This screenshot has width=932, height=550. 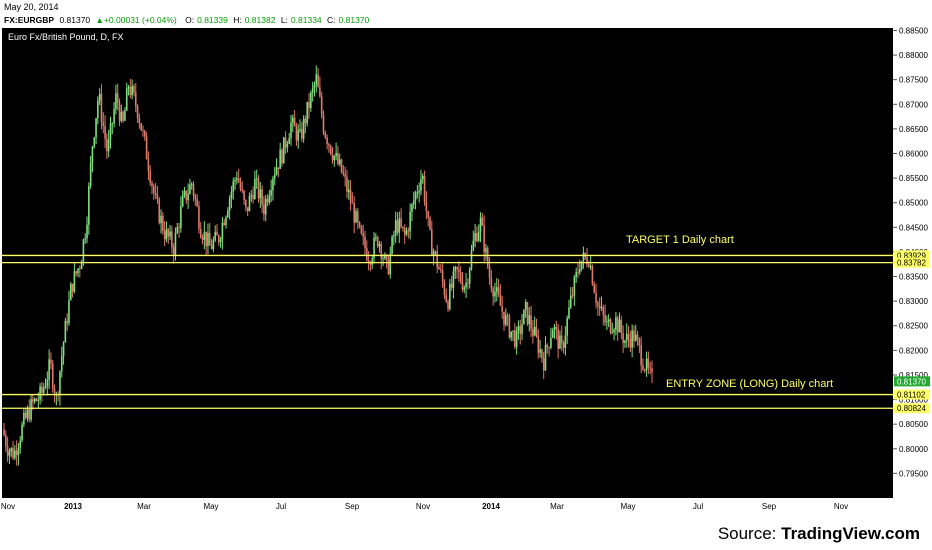 What do you see at coordinates (29, 20) in the screenshot?
I see `symbol: FX:EURGBP` at bounding box center [29, 20].